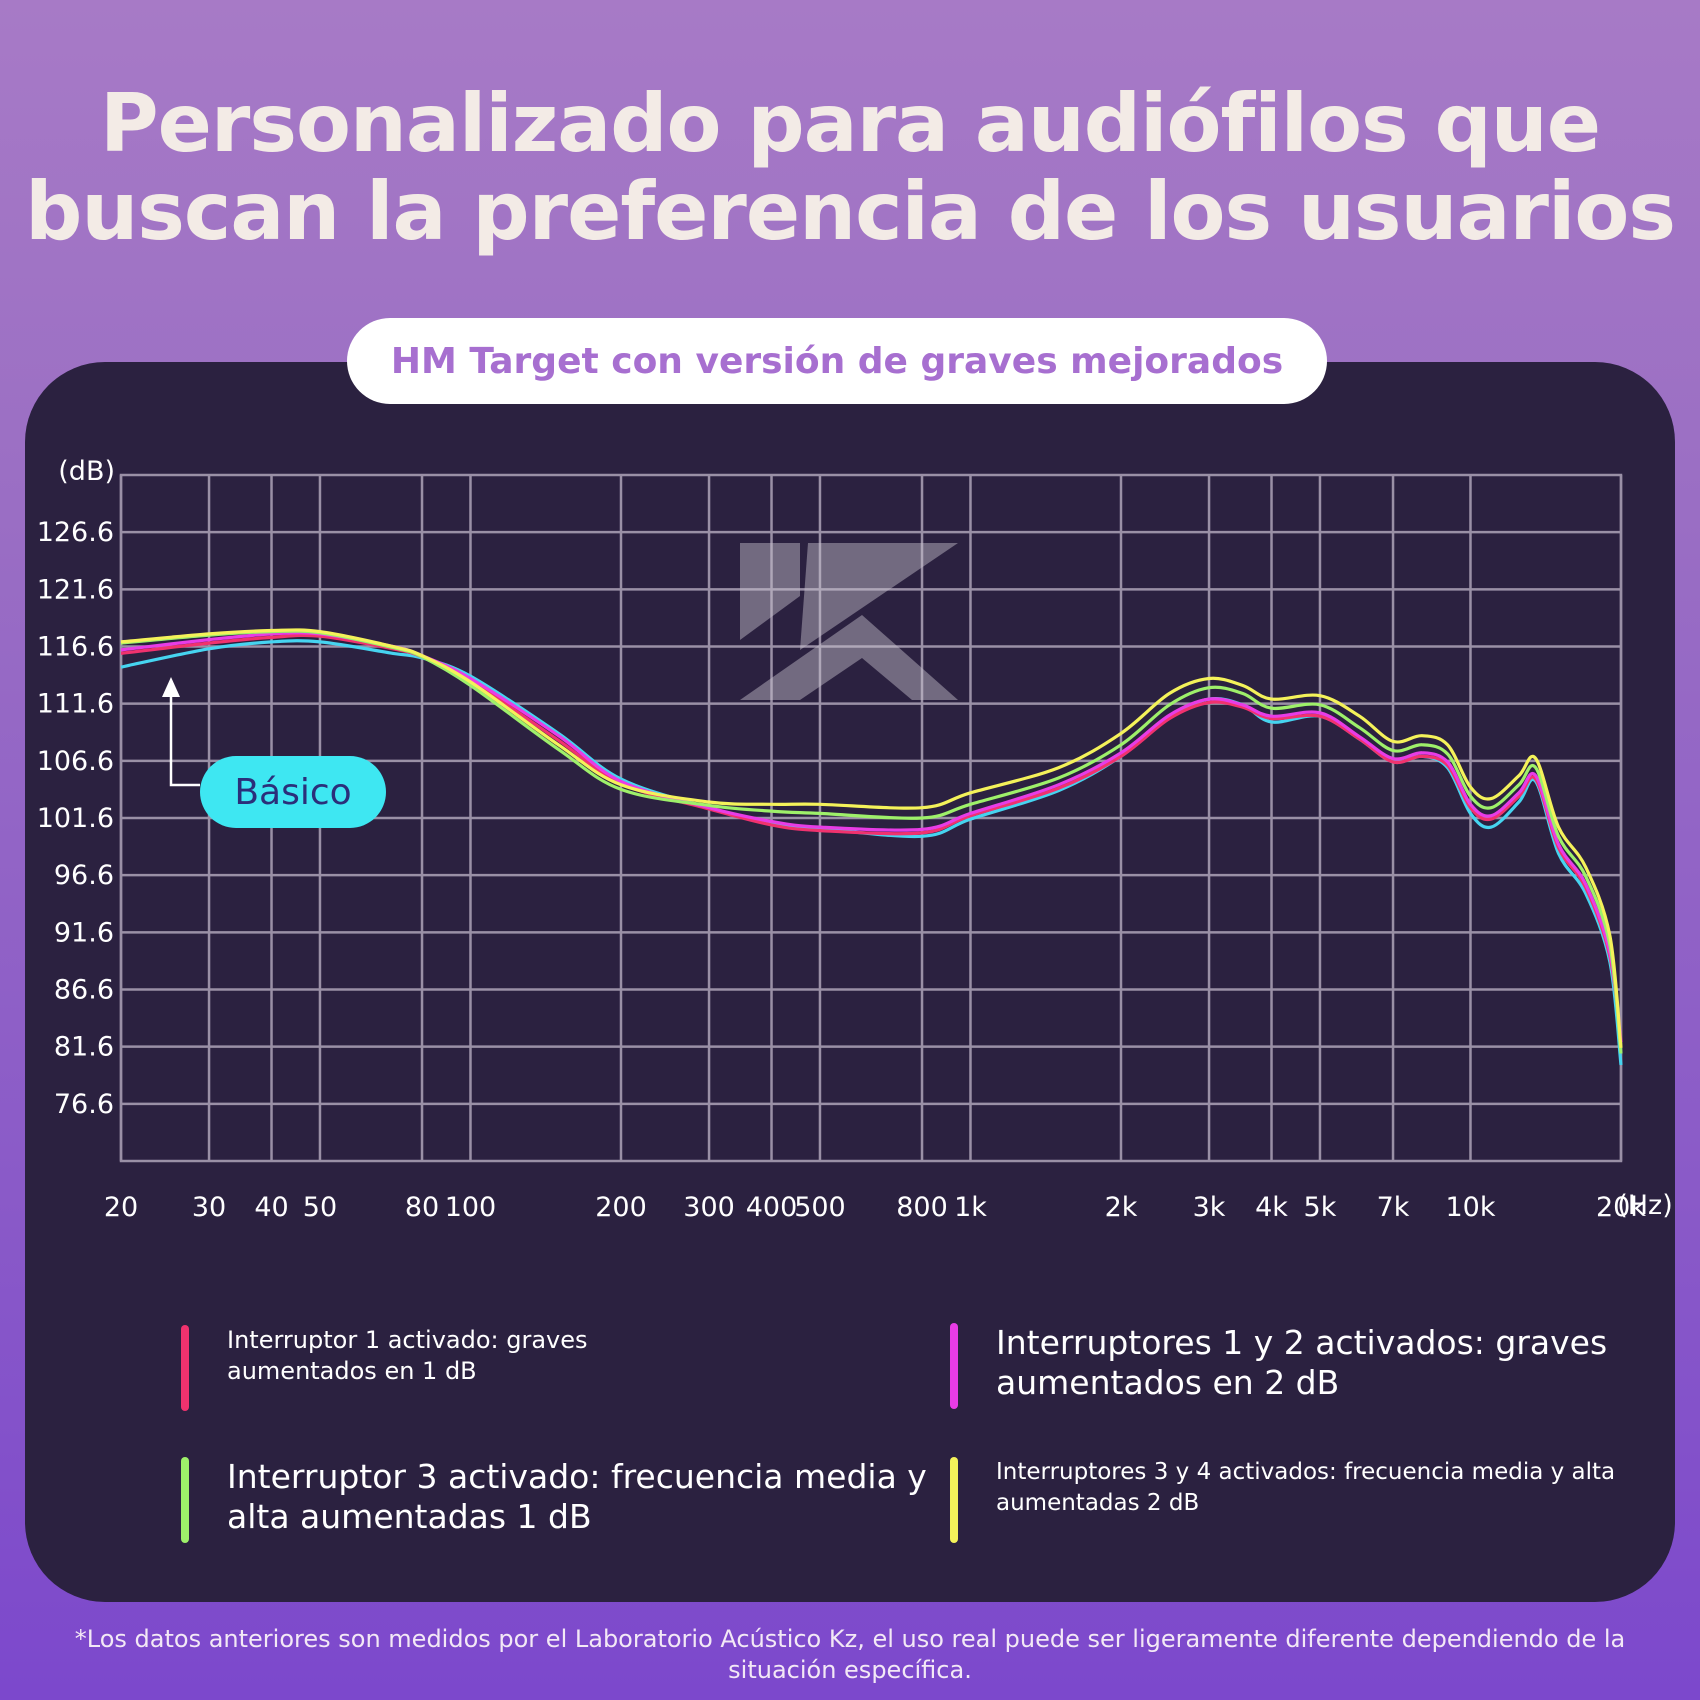 This screenshot has height=1700, width=1700. I want to click on page-title-line-2: buscan la preferencia de los usuarios, so click(850, 211).